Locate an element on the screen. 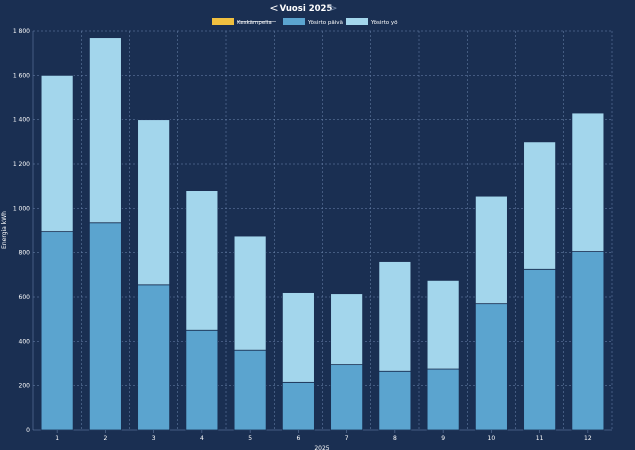 The height and width of the screenshot is (450, 635). chevron-left-icon: < is located at coordinates (273, 8).